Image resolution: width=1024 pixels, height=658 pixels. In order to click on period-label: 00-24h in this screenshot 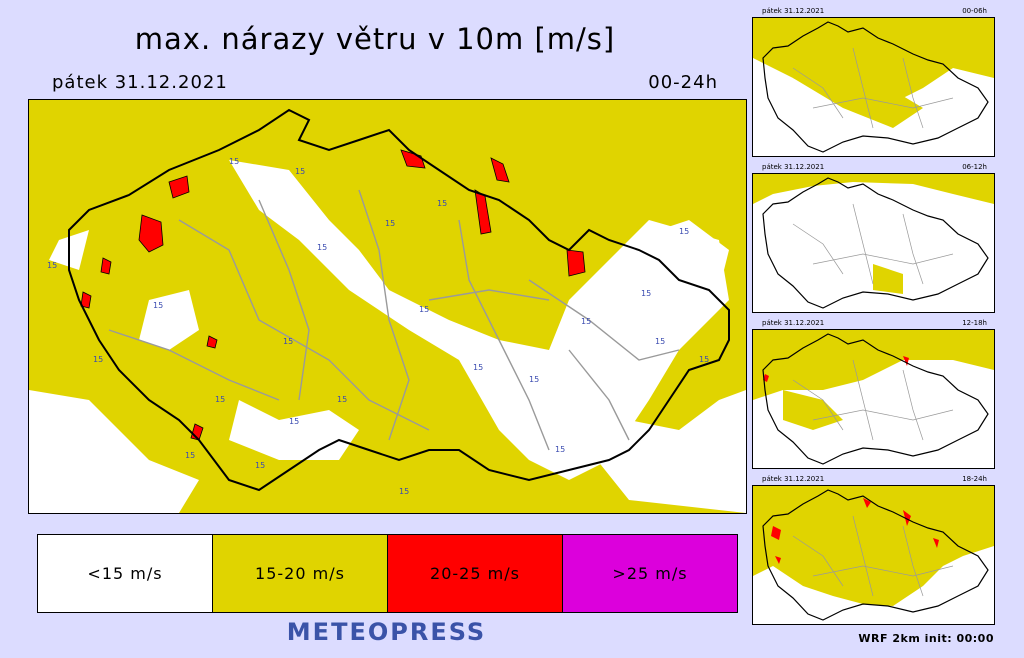, I will do `click(683, 82)`.